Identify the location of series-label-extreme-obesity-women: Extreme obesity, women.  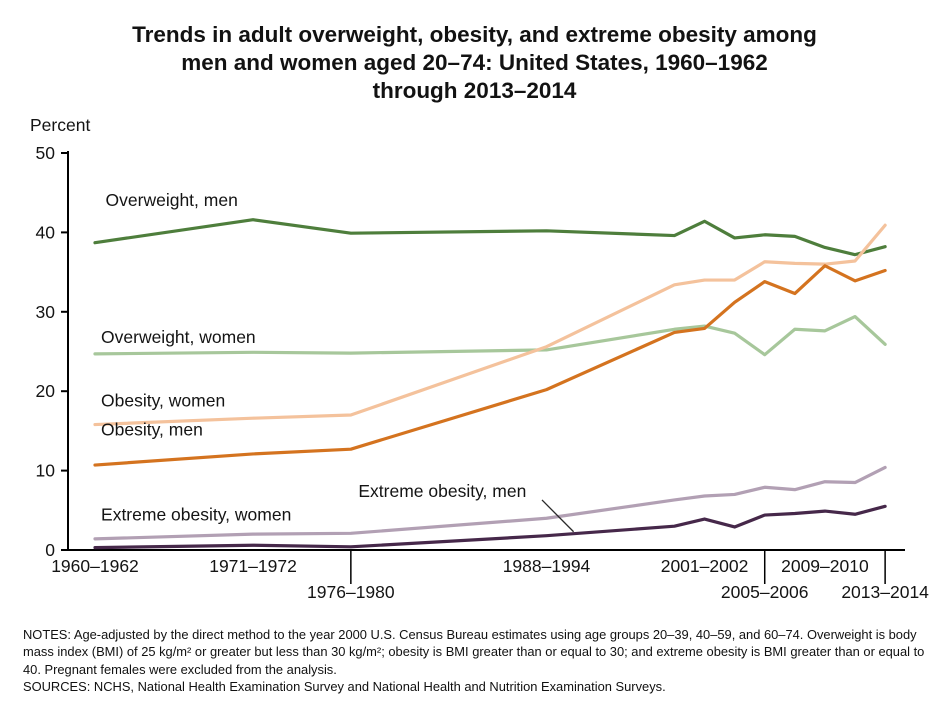
(196, 515).